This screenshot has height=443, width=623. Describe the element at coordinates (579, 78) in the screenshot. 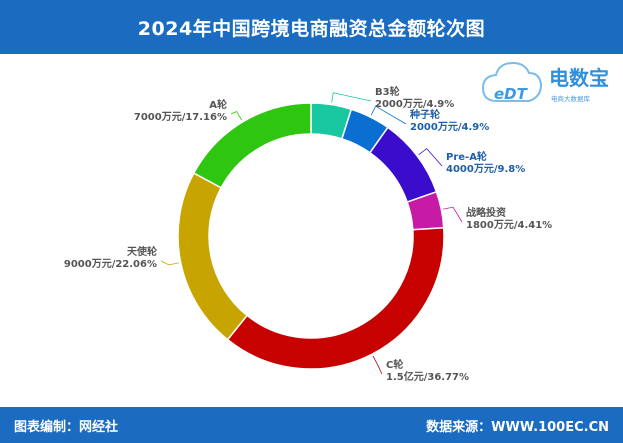

I see `logo-name: 电数宝` at that location.